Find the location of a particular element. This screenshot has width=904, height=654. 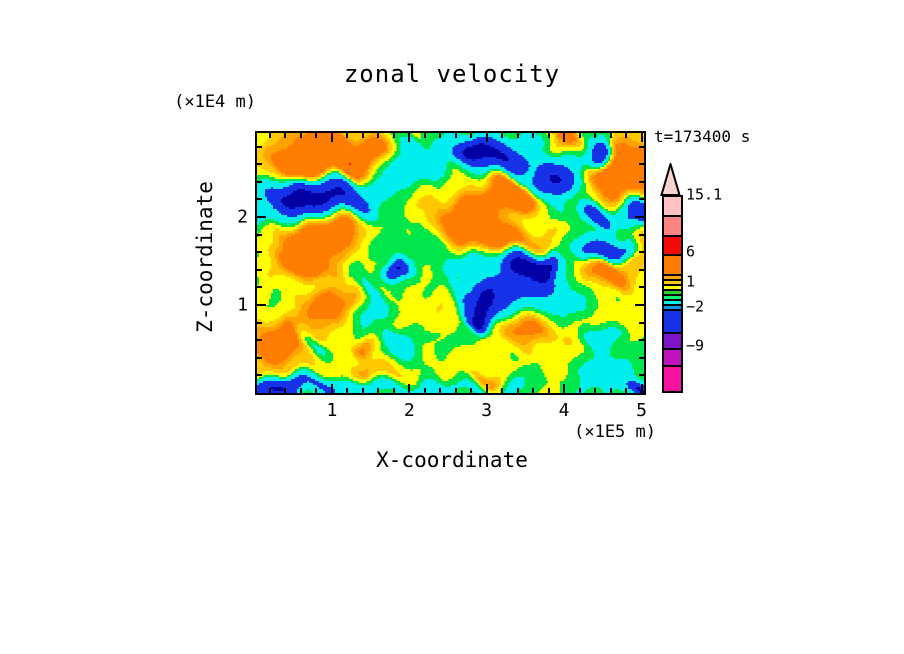

colorbar-overflow-arrow is located at coordinates (670, 179).